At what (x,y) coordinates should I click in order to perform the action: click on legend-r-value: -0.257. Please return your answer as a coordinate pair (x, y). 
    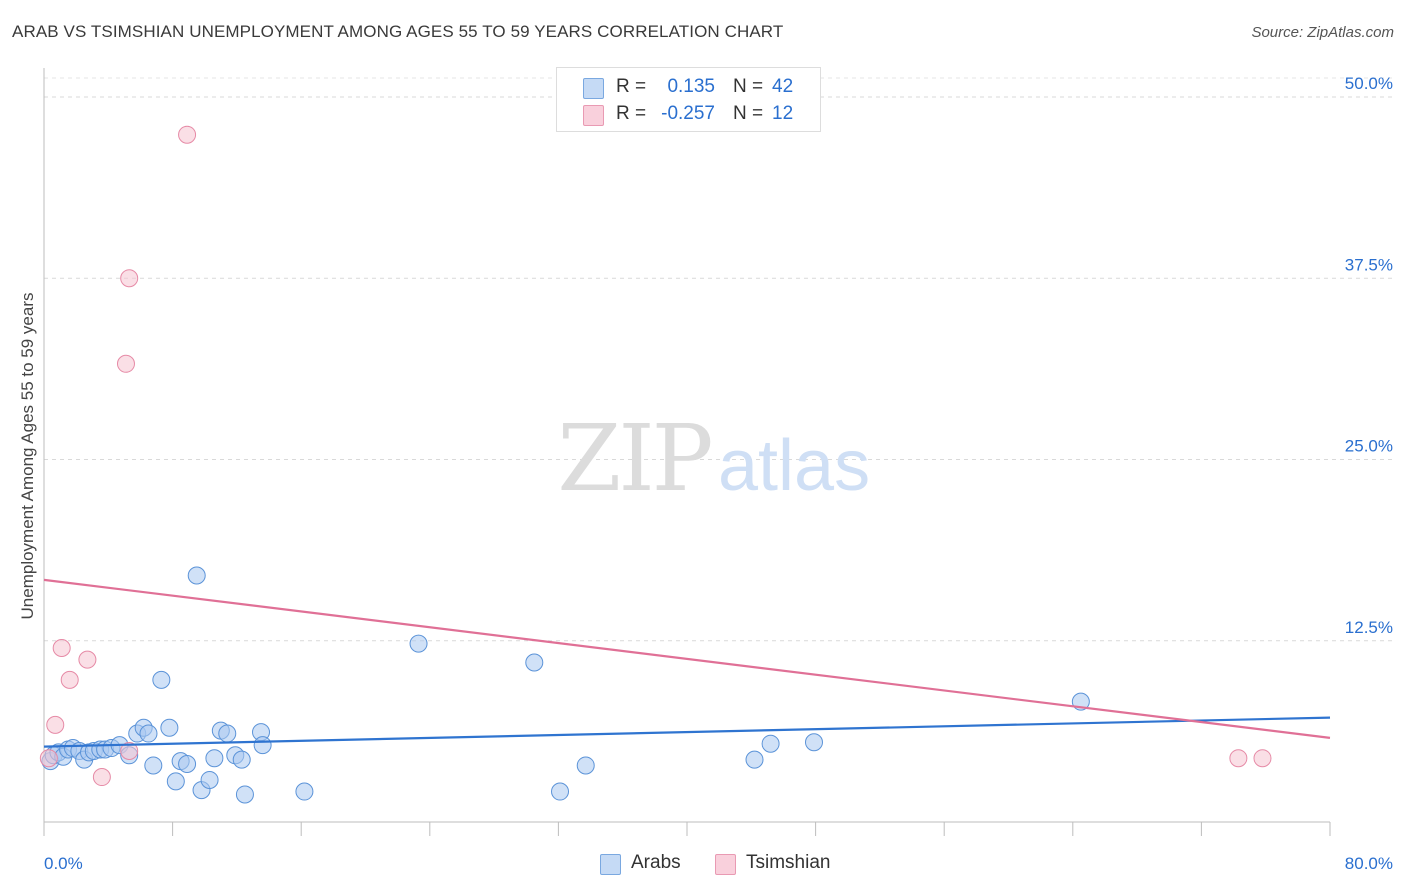
    Looking at the image, I should click on (688, 113).